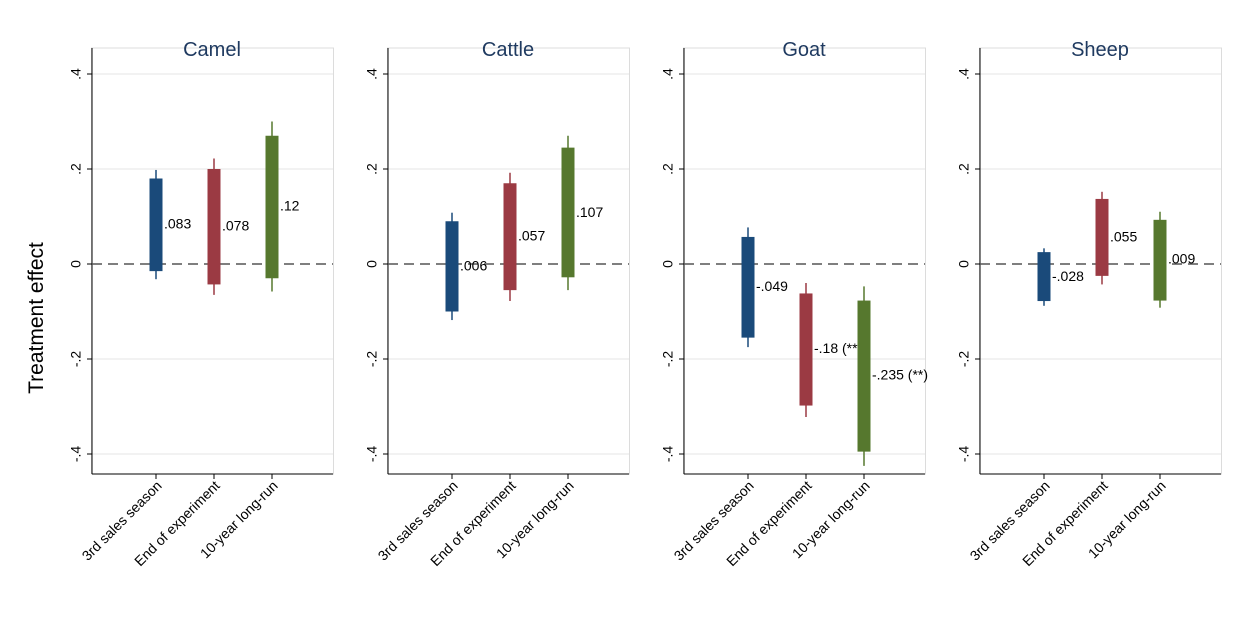  What do you see at coordinates (531, 236) in the screenshot?
I see `estimate-label: .057` at bounding box center [531, 236].